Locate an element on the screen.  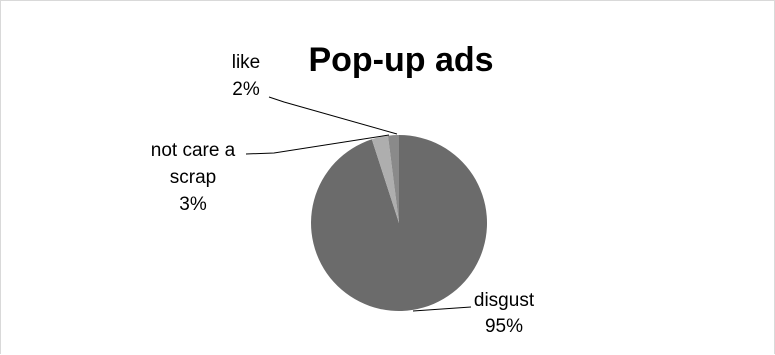
pie-slices is located at coordinates (399, 223).